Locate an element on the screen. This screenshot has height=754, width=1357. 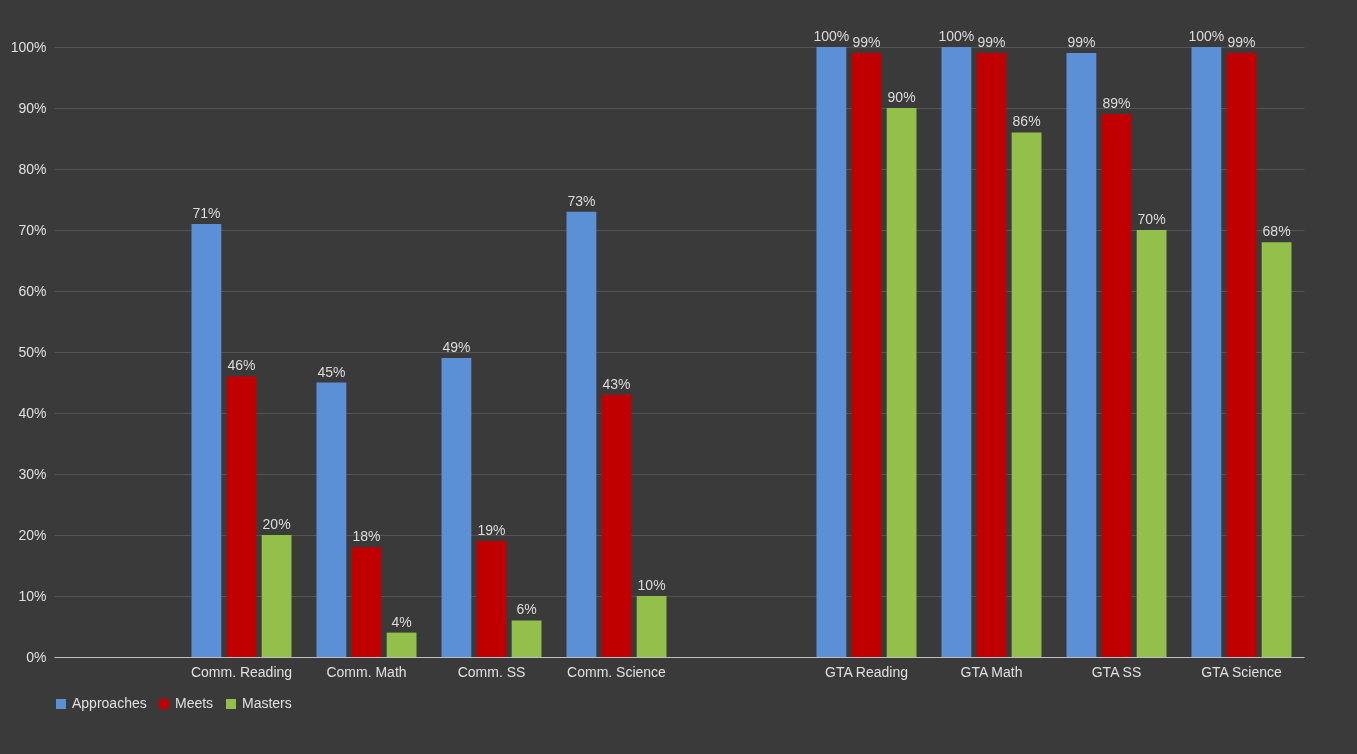
data-label: 18% is located at coordinates (366, 536).